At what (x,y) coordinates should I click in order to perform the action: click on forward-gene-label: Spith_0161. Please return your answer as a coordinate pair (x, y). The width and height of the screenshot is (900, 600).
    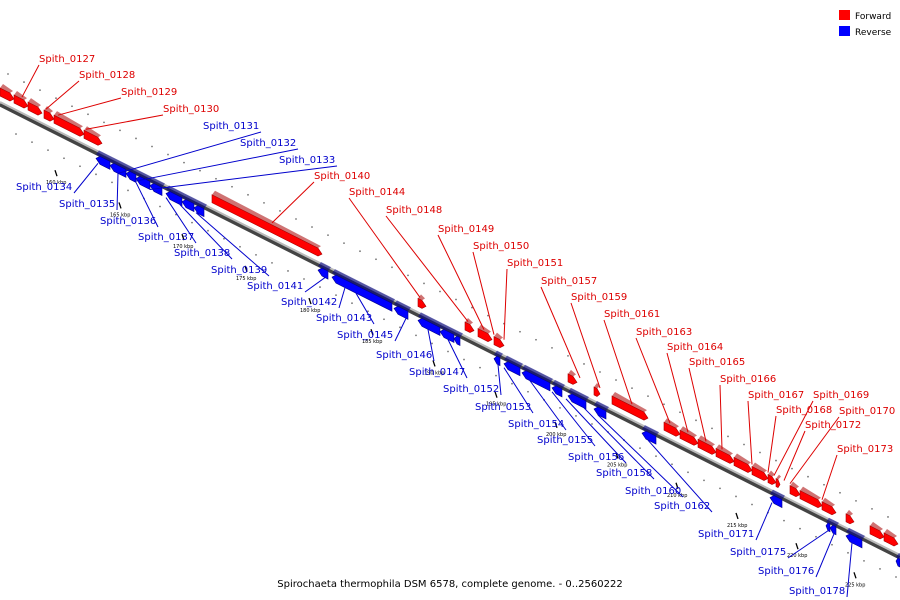
    Looking at the image, I should click on (632, 314).